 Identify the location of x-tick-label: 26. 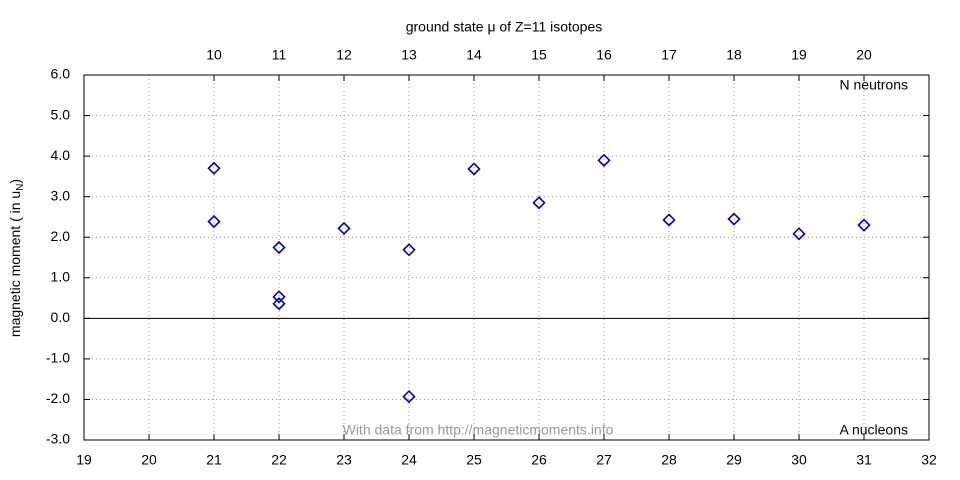
(539, 460).